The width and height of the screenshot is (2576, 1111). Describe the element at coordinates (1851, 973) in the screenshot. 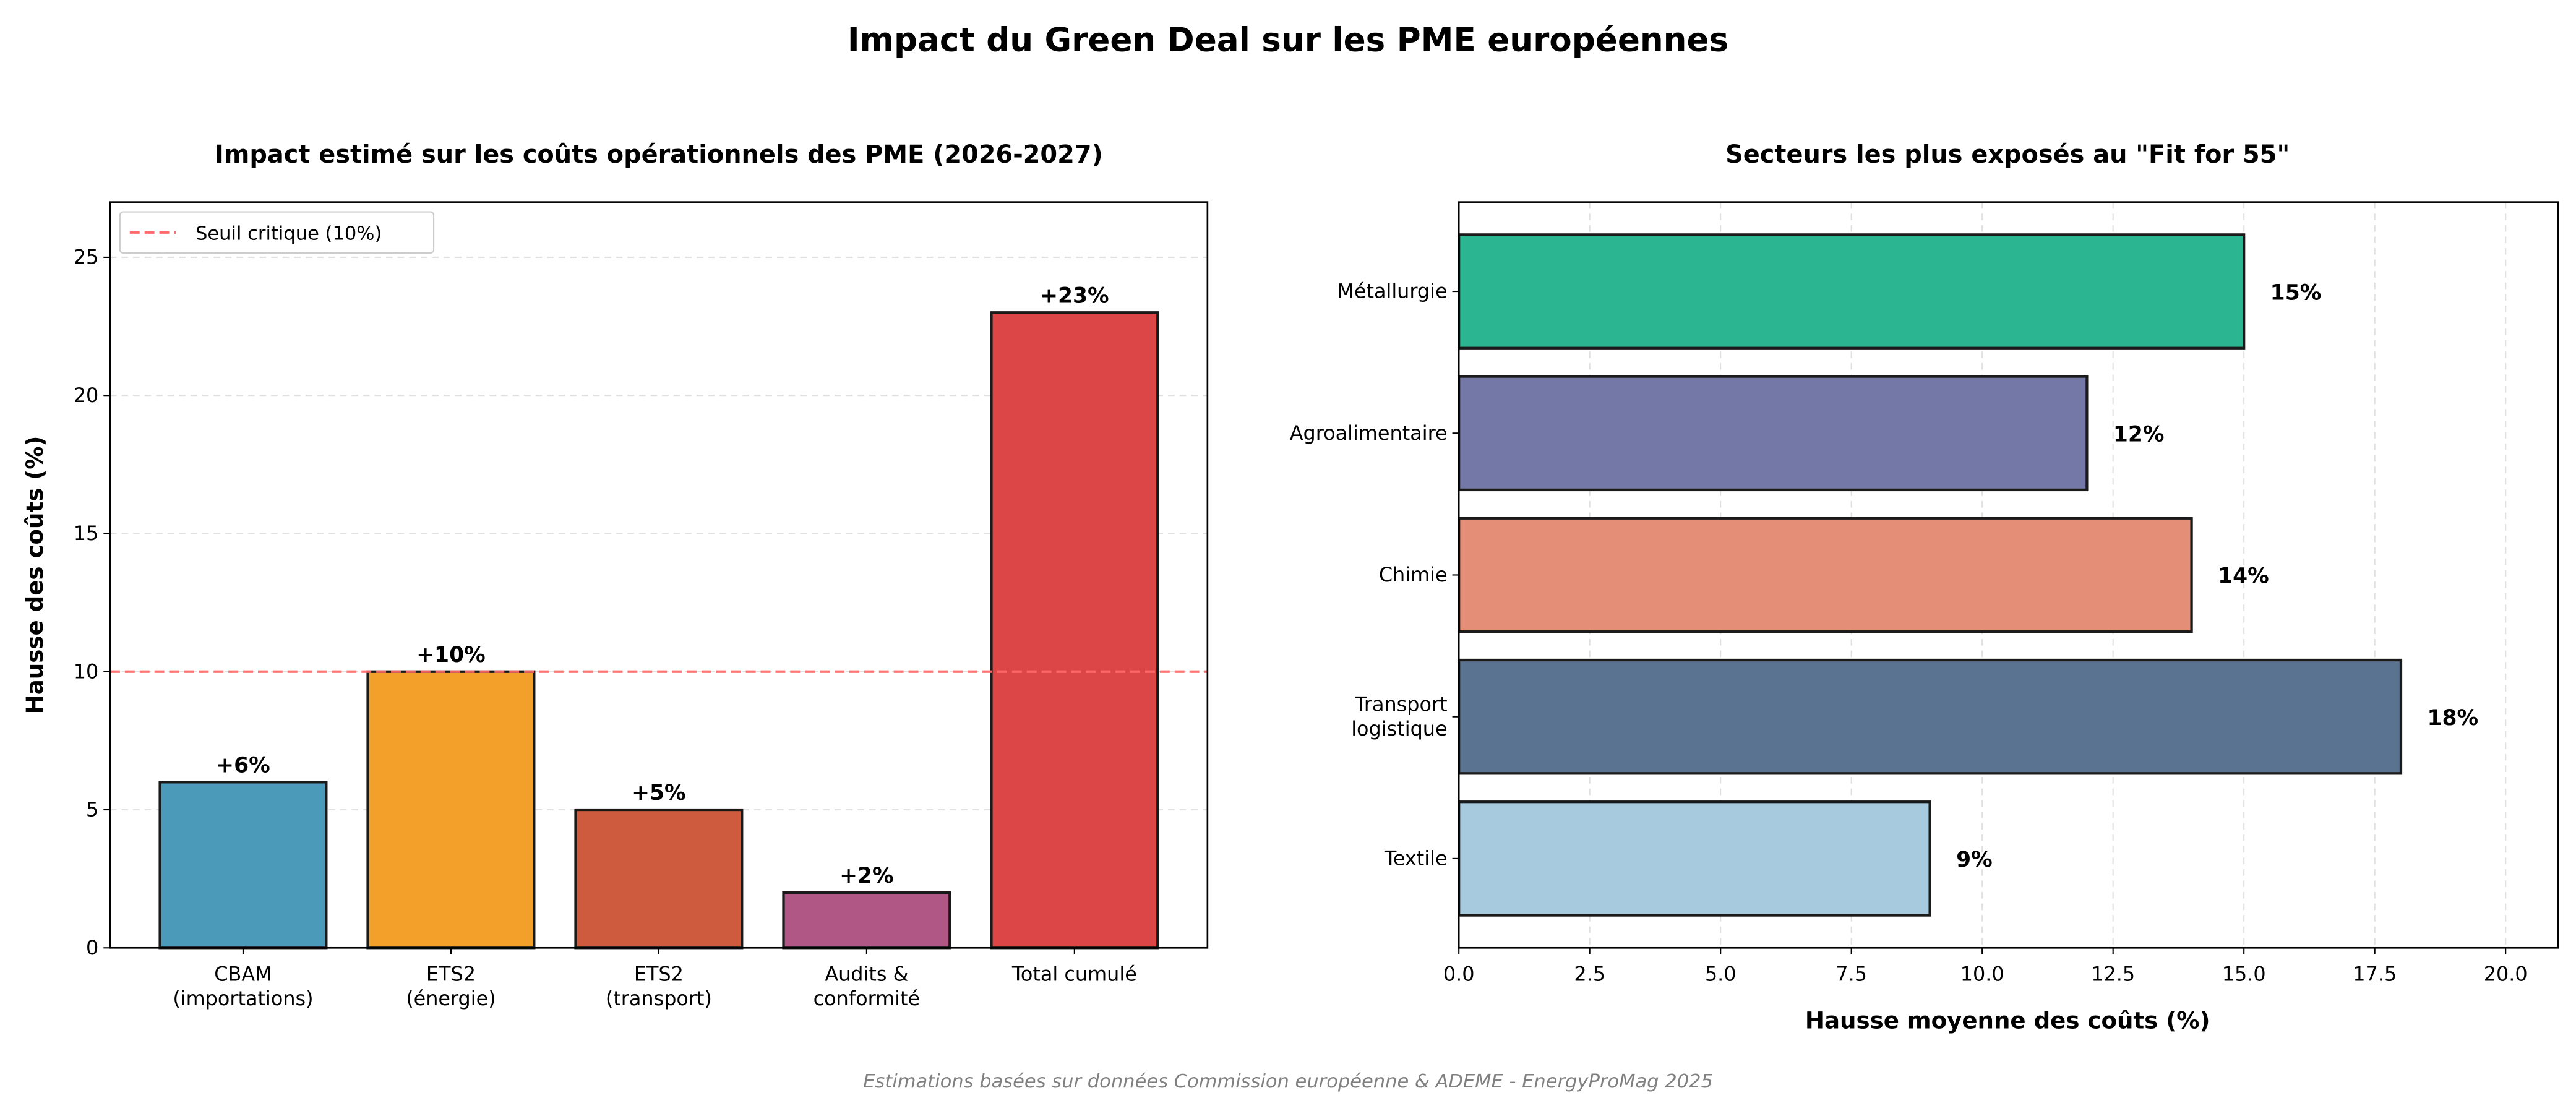

I see `x-tick-label: 7.5` at that location.